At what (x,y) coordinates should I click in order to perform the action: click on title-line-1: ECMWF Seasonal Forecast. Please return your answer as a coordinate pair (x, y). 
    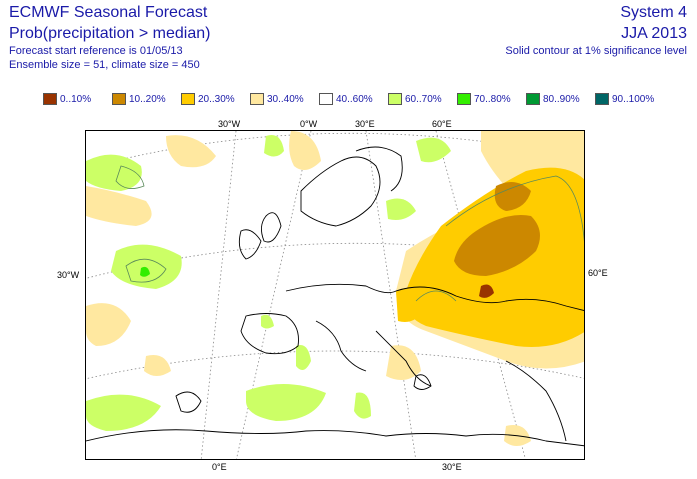
    Looking at the image, I should click on (108, 12).